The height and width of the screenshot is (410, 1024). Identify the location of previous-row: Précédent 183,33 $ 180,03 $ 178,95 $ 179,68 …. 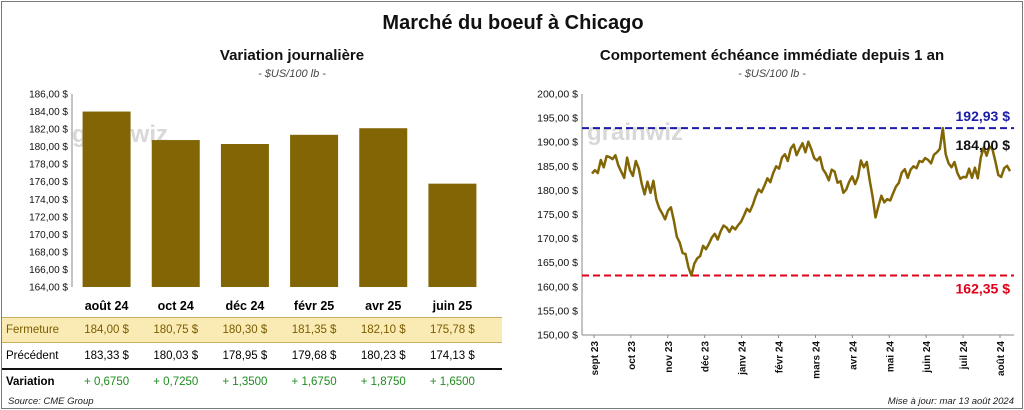
(252, 357).